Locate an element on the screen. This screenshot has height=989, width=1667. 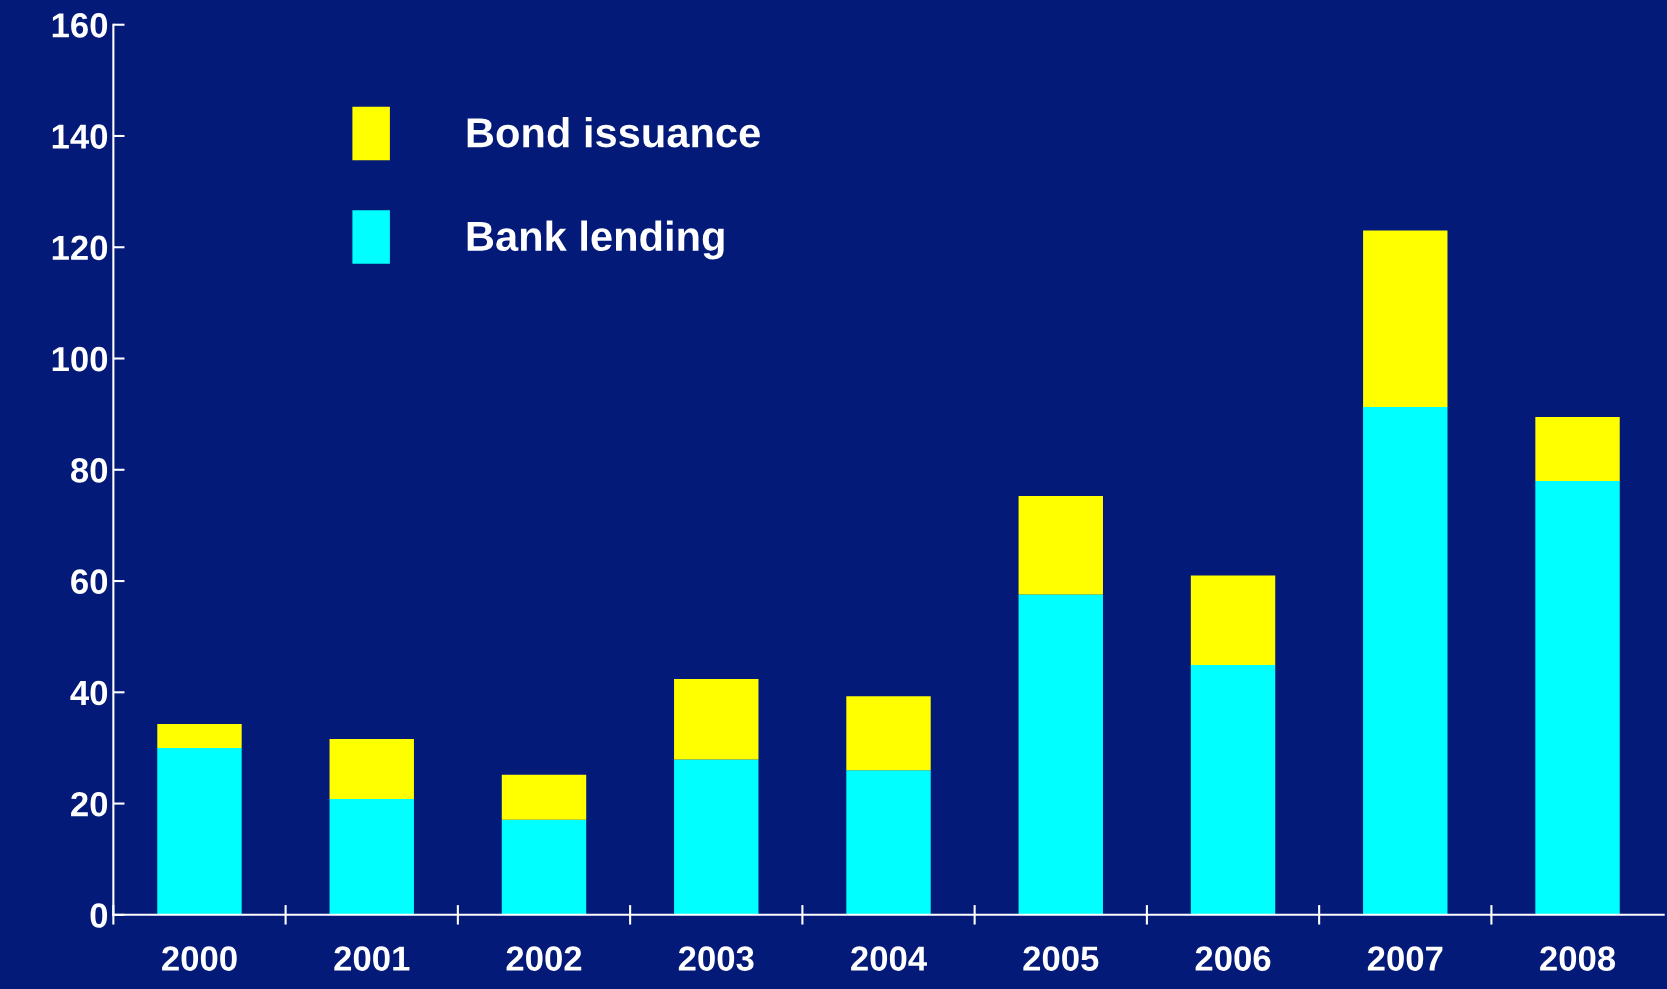
x-tick-label: 2002 is located at coordinates (544, 958).